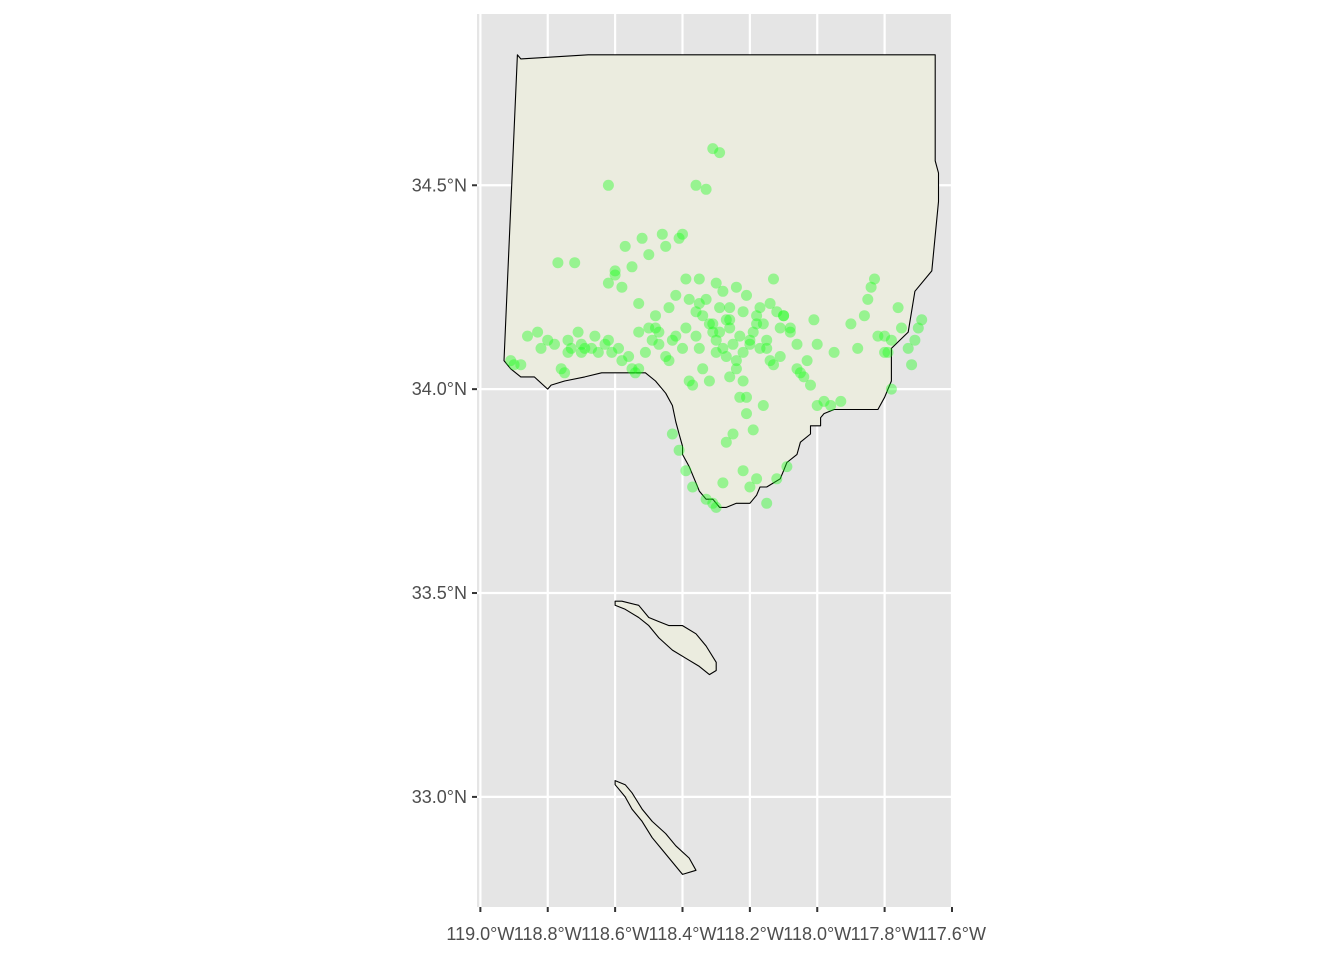 This screenshot has width=1344, height=960. Describe the element at coordinates (683, 934) in the screenshot. I see `x-tick-label: 118.4°W` at that location.